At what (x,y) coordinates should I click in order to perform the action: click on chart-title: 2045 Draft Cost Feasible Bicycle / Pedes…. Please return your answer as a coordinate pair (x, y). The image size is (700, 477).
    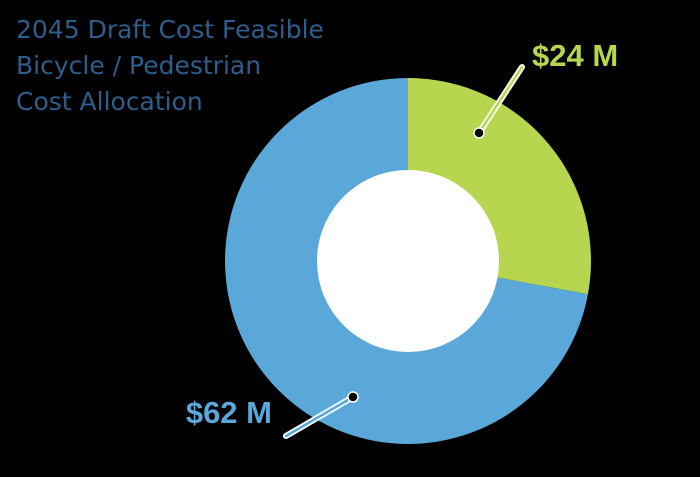
    Looking at the image, I should click on (170, 66).